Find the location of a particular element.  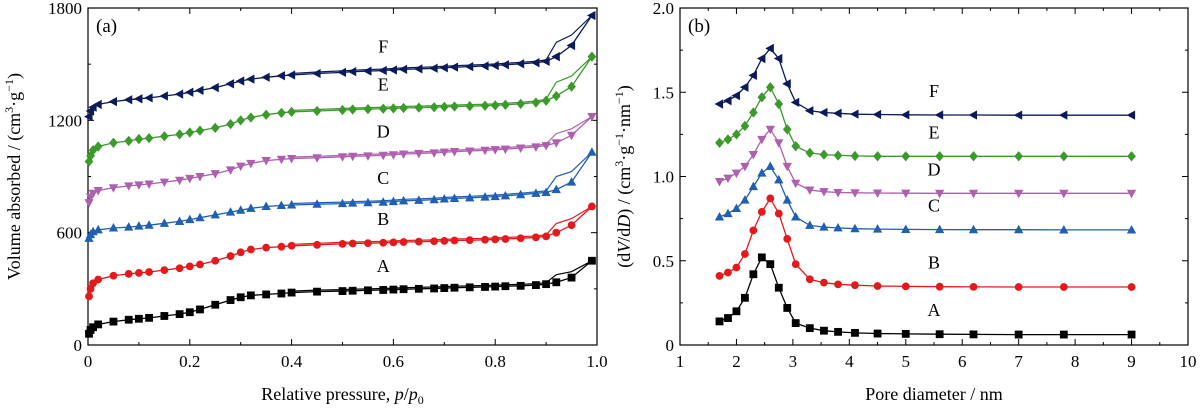

series-line-C is located at coordinates (340, 195).